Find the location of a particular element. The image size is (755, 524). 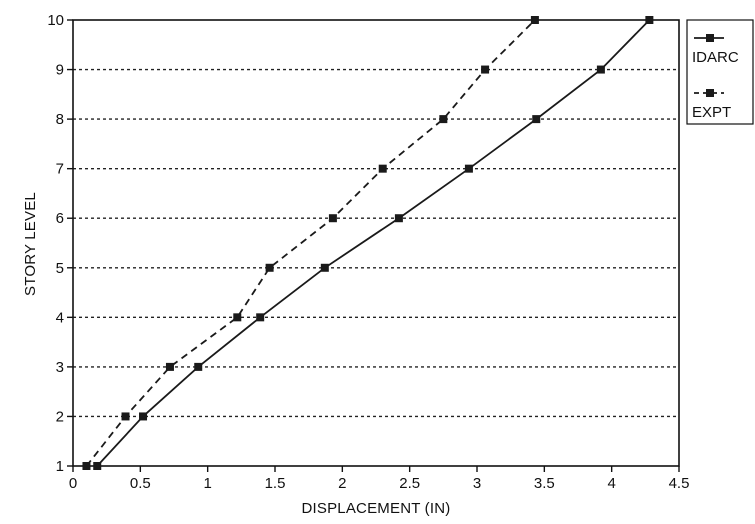

y-tick-label: 1 is located at coordinates (60, 466).